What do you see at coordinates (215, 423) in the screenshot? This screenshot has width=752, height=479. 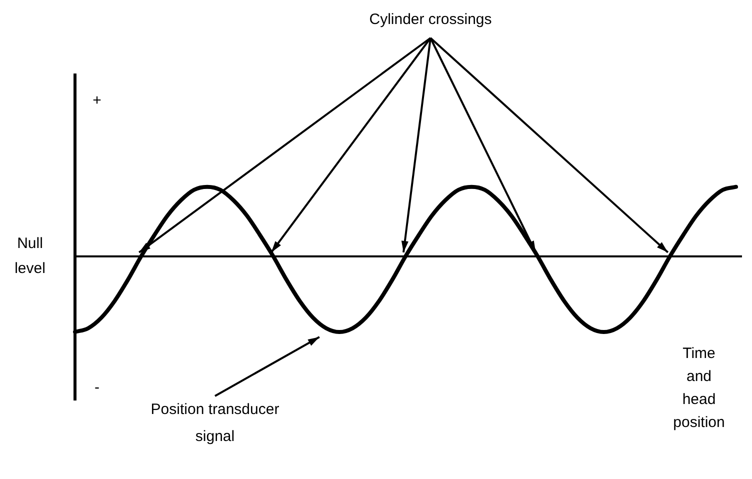 I see `text: Position transducer signal` at bounding box center [215, 423].